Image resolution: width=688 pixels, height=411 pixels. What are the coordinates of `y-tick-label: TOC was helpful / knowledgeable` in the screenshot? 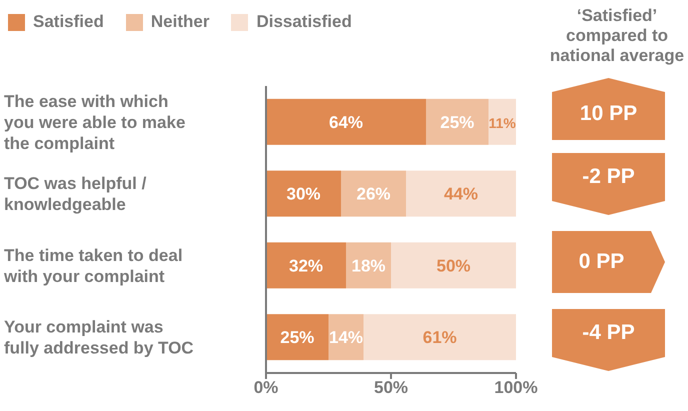 It's located at (75, 194).